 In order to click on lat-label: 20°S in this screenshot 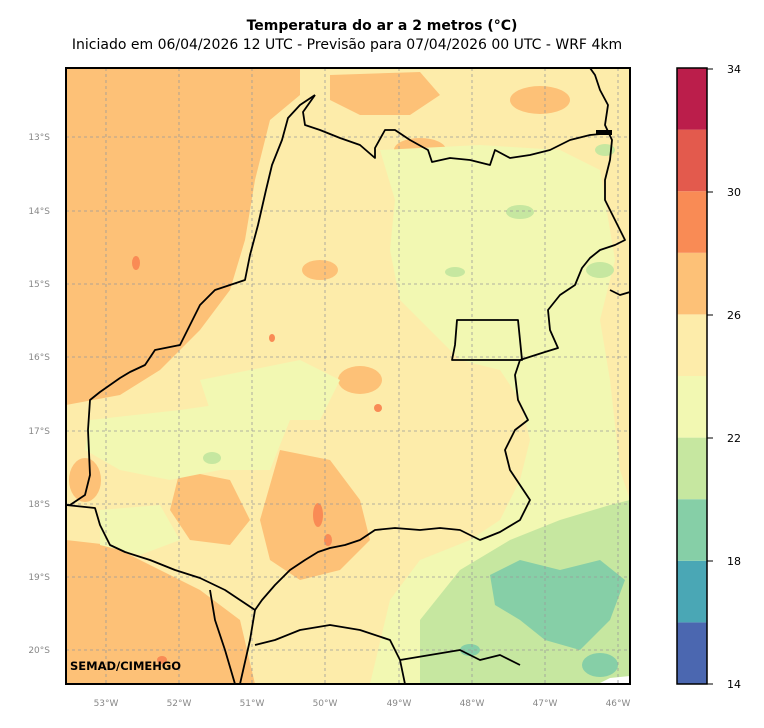, I will do `click(39, 651)`.